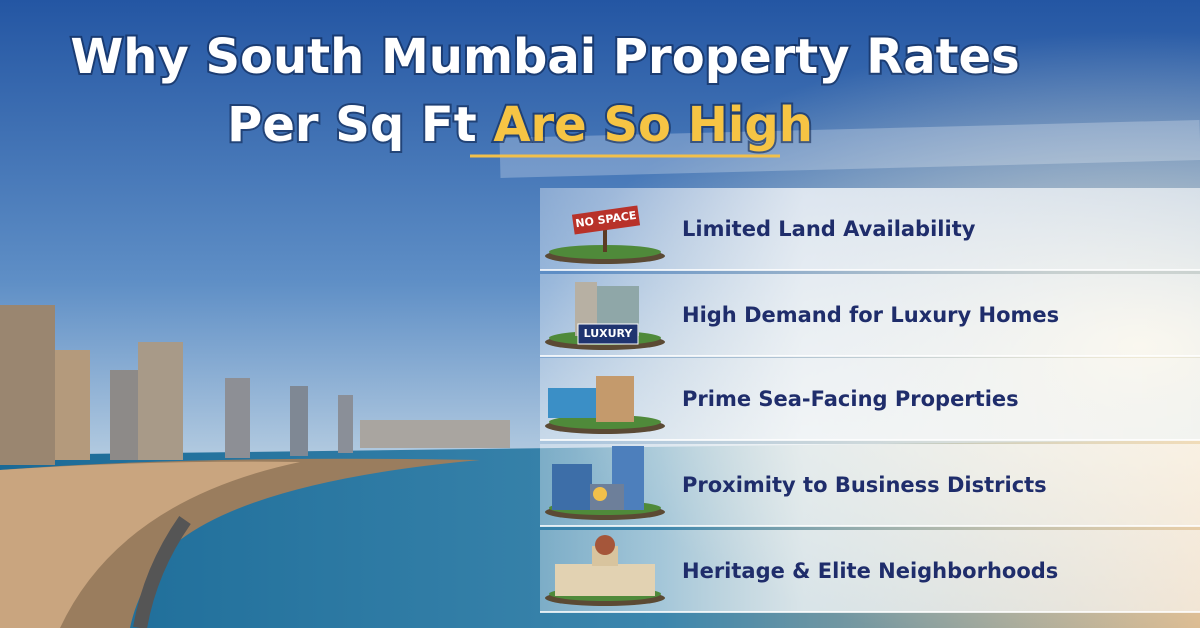 The height and width of the screenshot is (632, 1200). I want to click on list-item: Prime Sea-Facing Properties, so click(870, 399).